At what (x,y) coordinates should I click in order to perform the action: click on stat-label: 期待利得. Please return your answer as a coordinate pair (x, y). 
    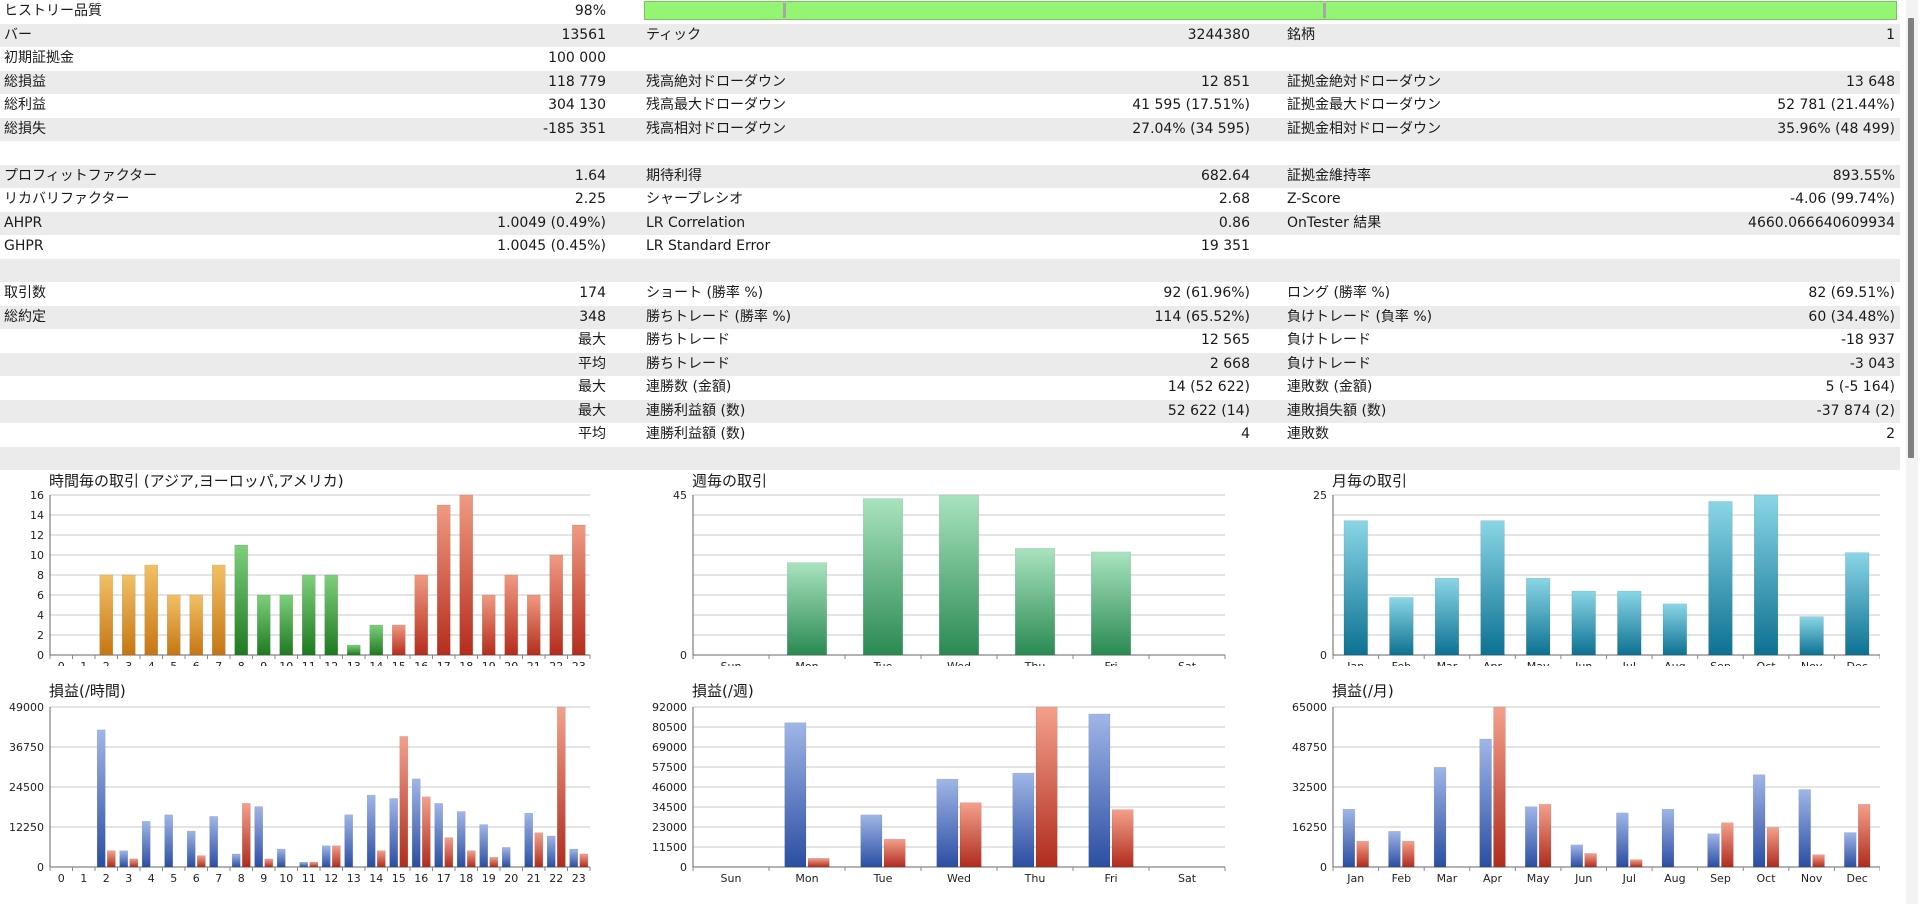
    Looking at the image, I should click on (674, 175).